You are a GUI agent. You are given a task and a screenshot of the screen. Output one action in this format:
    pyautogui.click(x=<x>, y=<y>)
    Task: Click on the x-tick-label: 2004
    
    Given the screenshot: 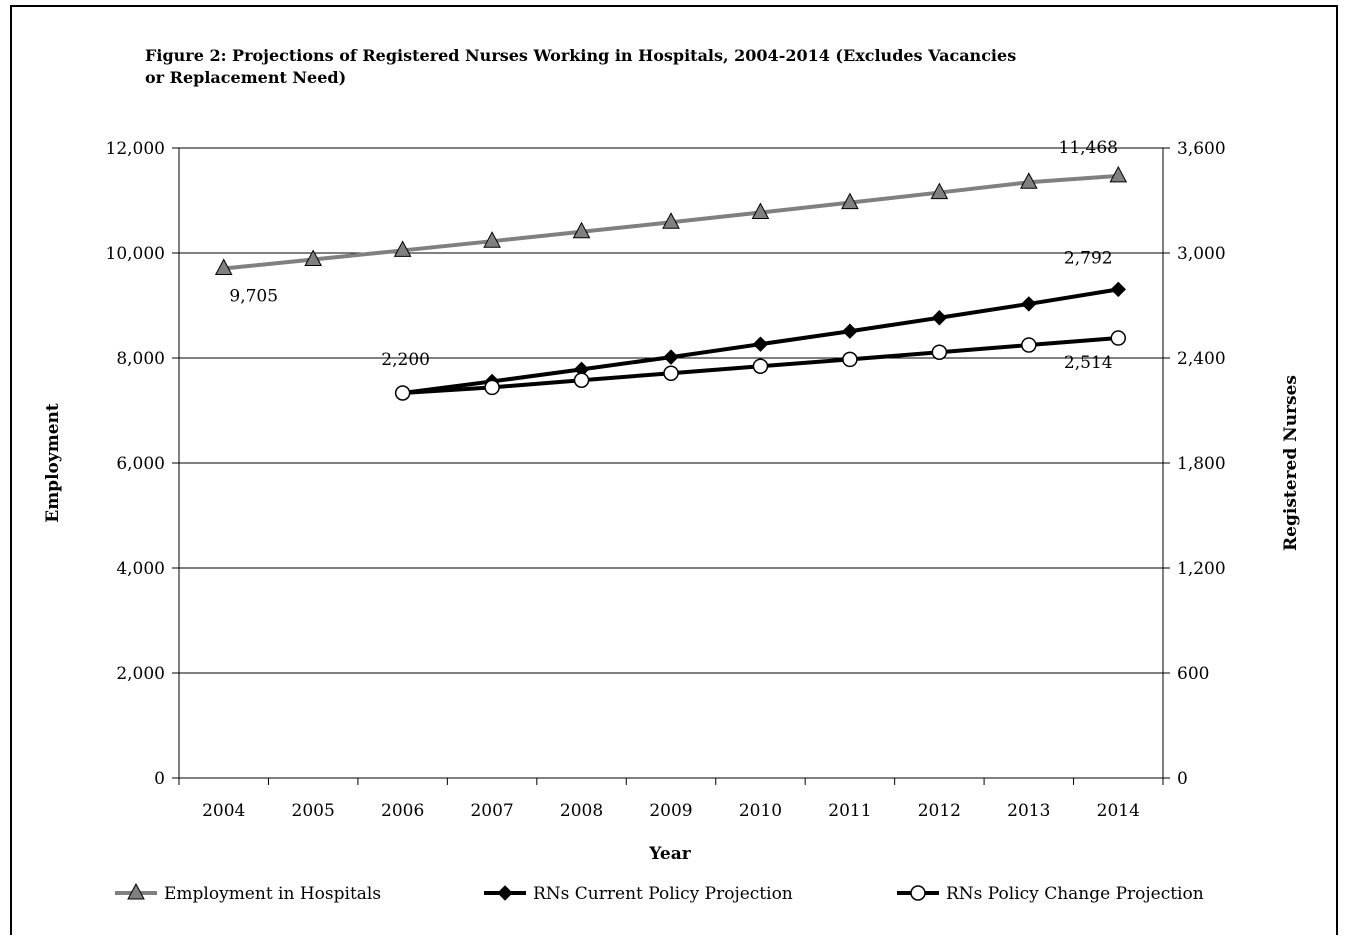 What is the action you would take?
    pyautogui.click(x=223, y=811)
    